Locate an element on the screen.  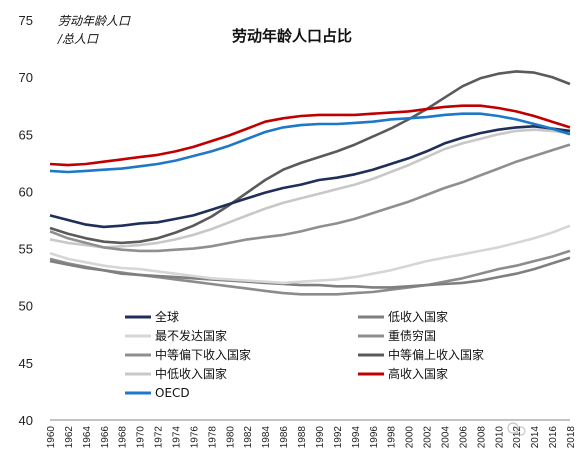
y-tick-label: 55 is located at coordinates (26, 249).